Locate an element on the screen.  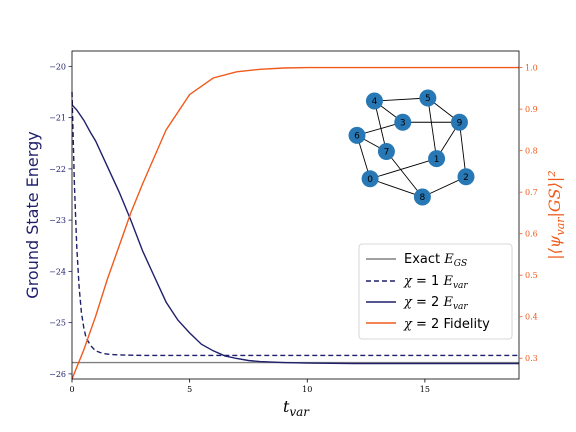
y-tick-label-left: −22 is located at coordinates (57, 169).